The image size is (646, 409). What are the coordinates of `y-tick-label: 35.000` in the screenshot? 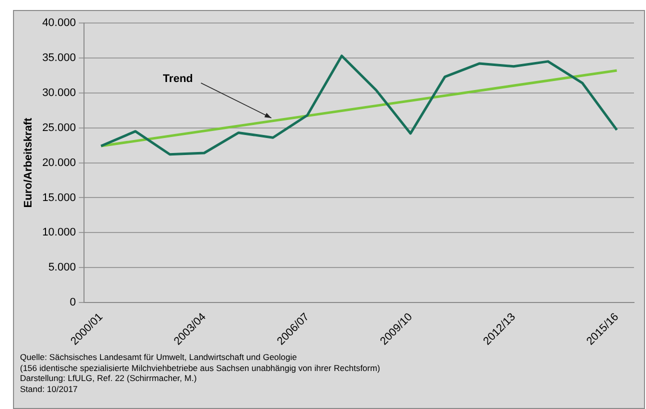 It's located at (59, 58).